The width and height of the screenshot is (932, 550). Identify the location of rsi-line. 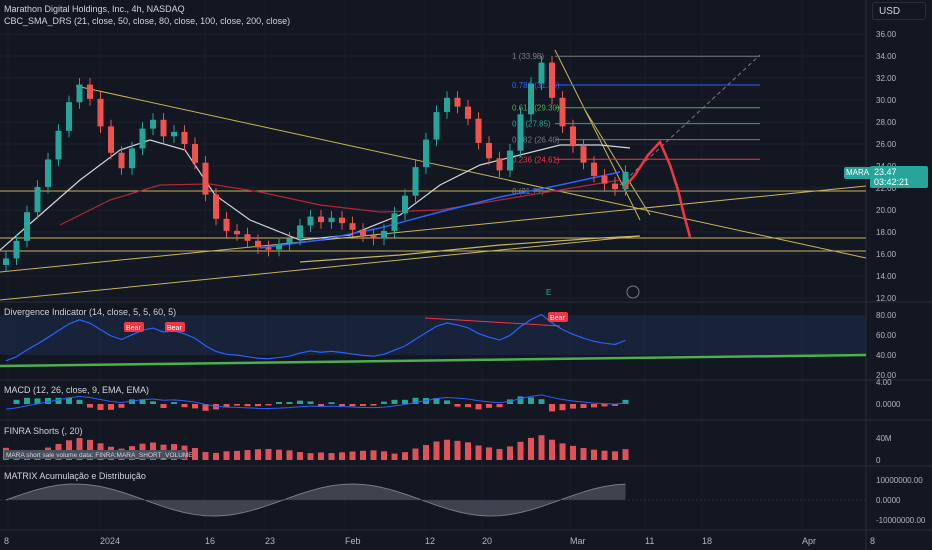
(315, 337).